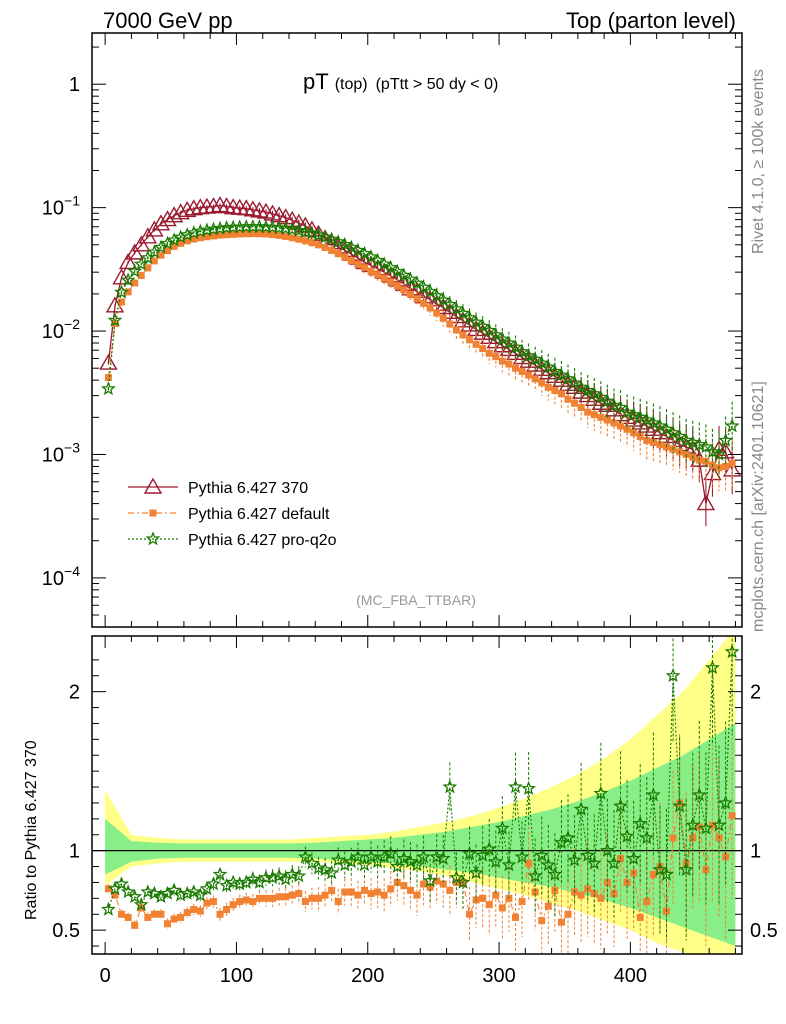  What do you see at coordinates (248, 488) in the screenshot?
I see `legend-label-s370: Pythia 6.427 370` at bounding box center [248, 488].